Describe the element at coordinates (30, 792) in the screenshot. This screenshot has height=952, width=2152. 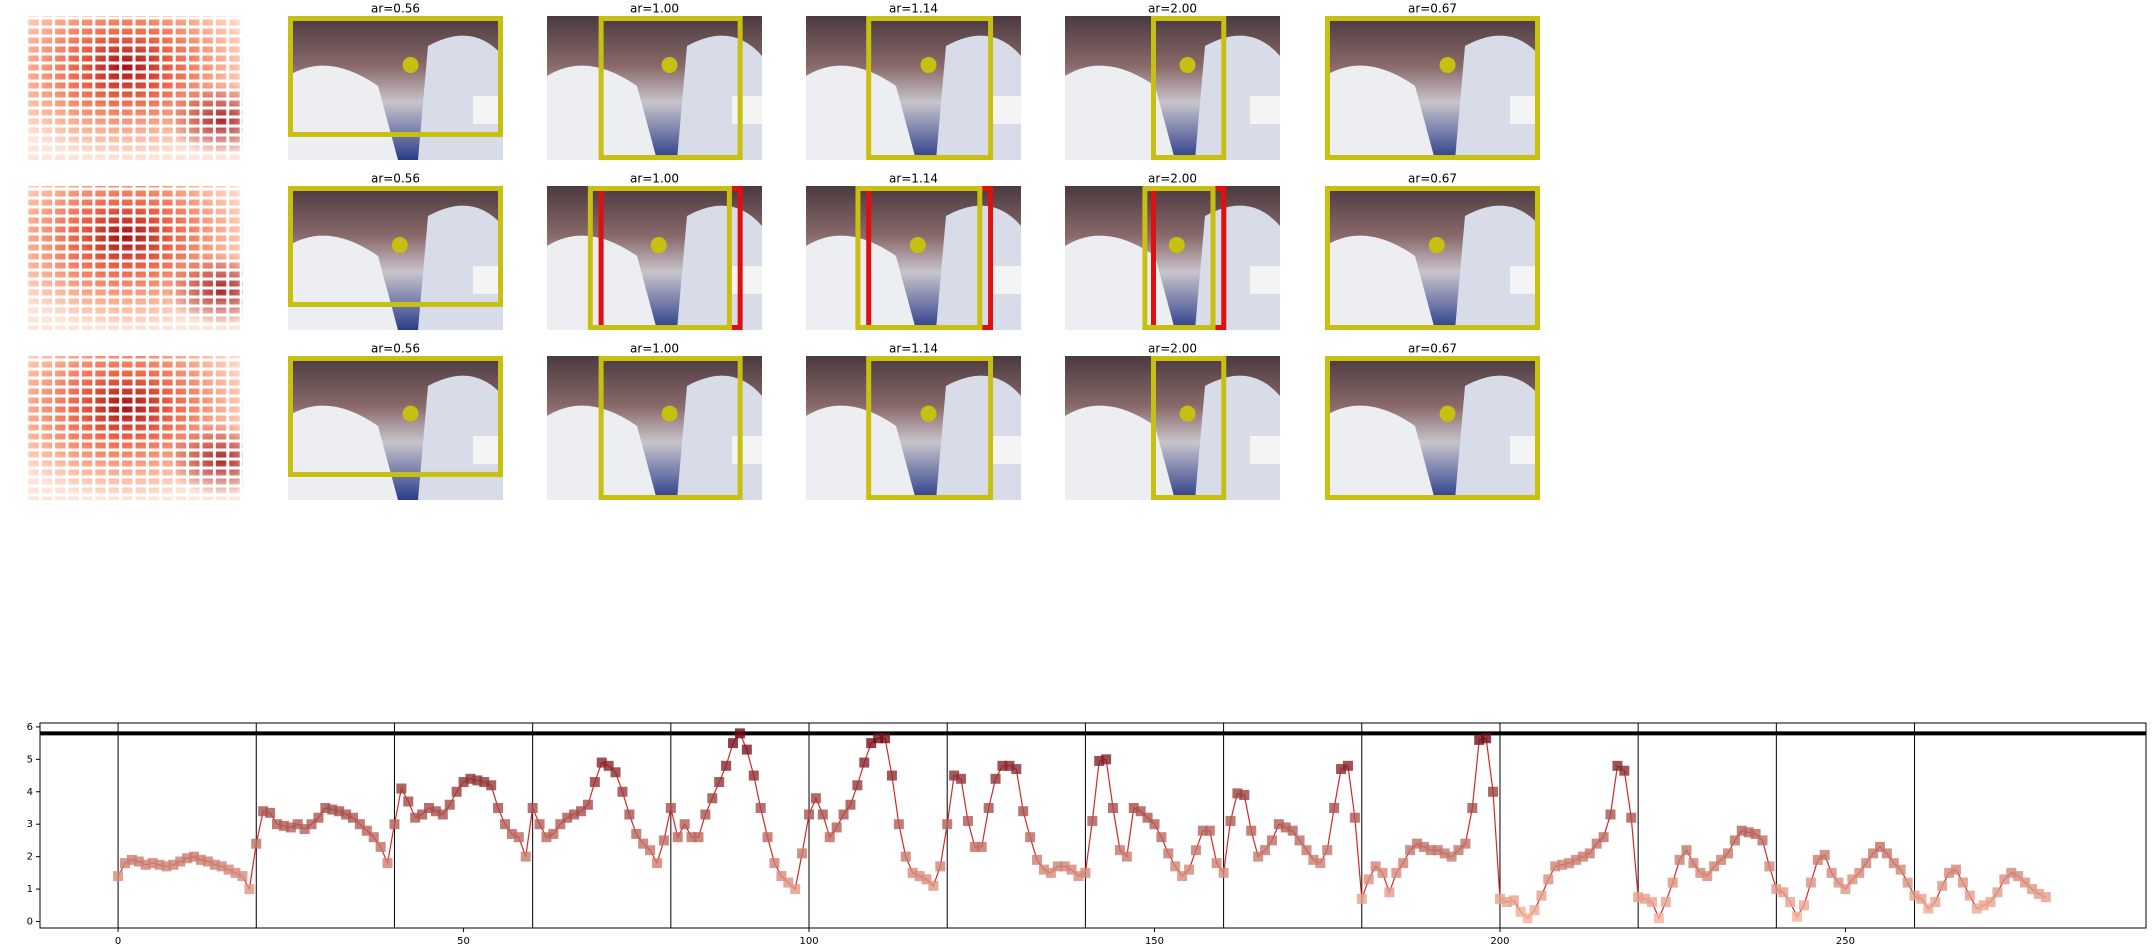
I see `y-tick-label: 4` at that location.